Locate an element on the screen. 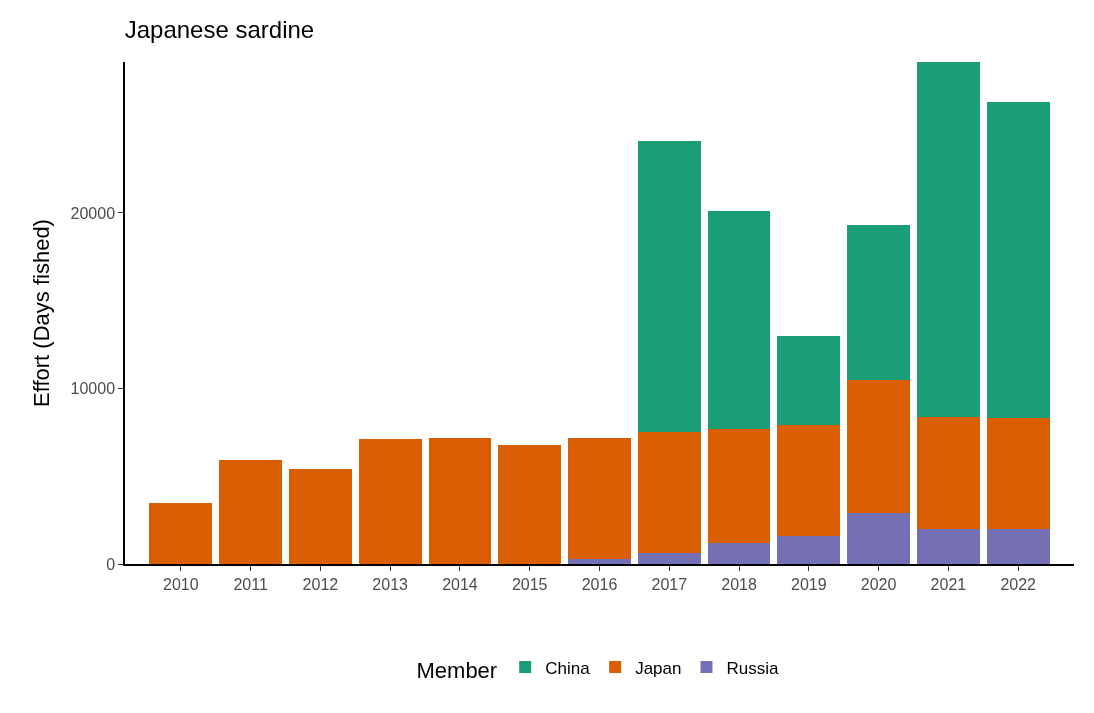  x-tick-label: 2015 is located at coordinates (529, 584).